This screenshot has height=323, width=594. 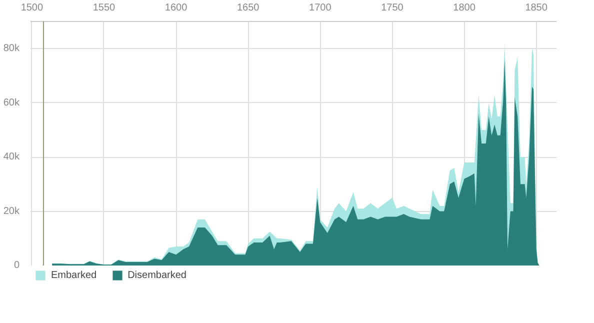 What do you see at coordinates (32, 8) in the screenshot?
I see `x-tick-label: 1500` at bounding box center [32, 8].